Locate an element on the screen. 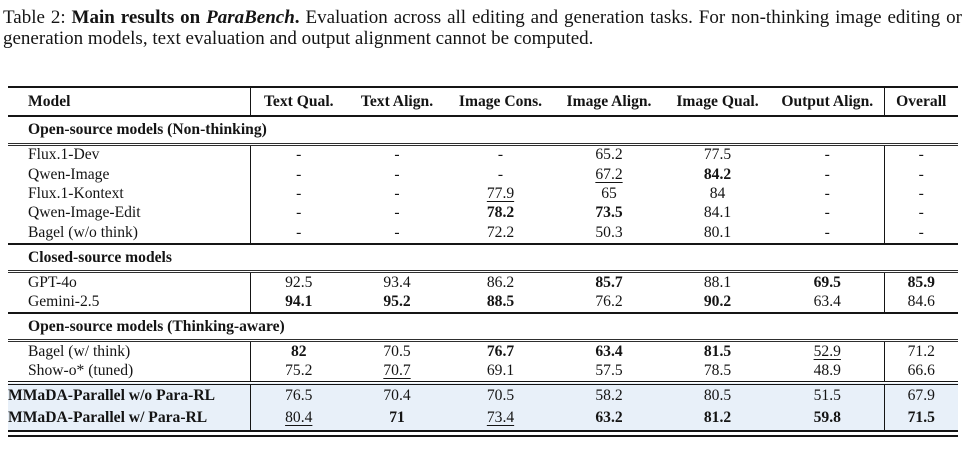 The image size is (966, 460). model-name: Gemini-2.5 is located at coordinates (129, 302).